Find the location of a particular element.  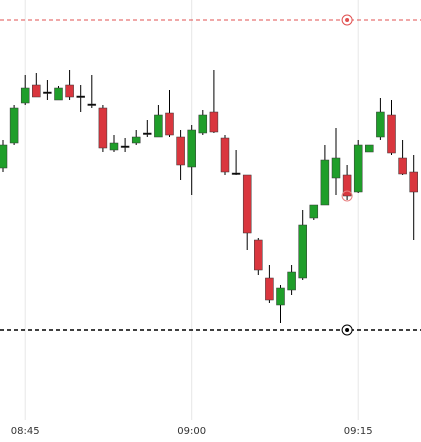

x-tick-label: 09:00 is located at coordinates (191, 431).